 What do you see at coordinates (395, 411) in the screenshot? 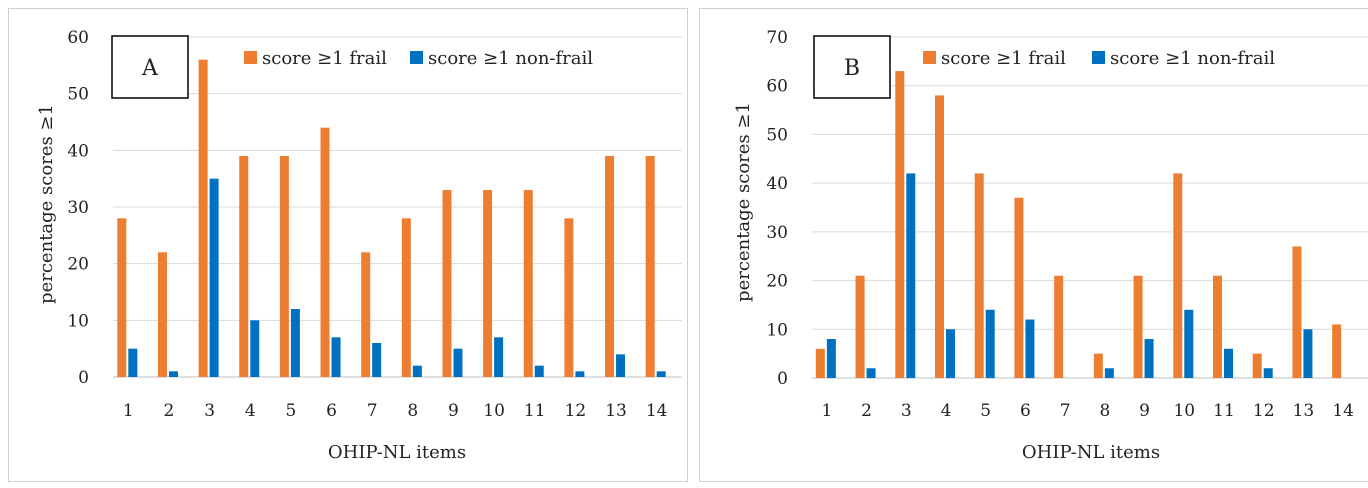
I see `x-tick-labels: 1 2 3 4 5 6 7 8 9 10 11 12 13 14` at bounding box center [395, 411].